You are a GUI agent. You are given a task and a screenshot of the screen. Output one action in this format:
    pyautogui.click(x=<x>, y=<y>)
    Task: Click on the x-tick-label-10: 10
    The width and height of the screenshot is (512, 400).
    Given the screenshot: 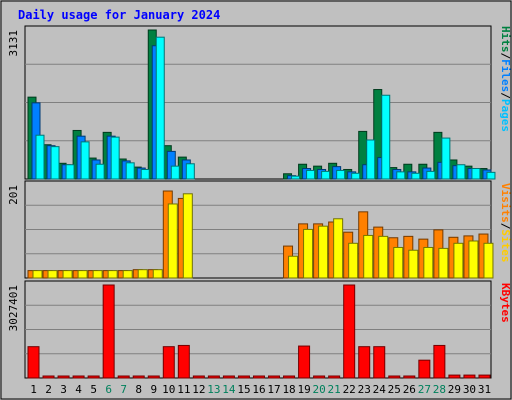 What is the action you would take?
    pyautogui.click(x=168, y=389)
    